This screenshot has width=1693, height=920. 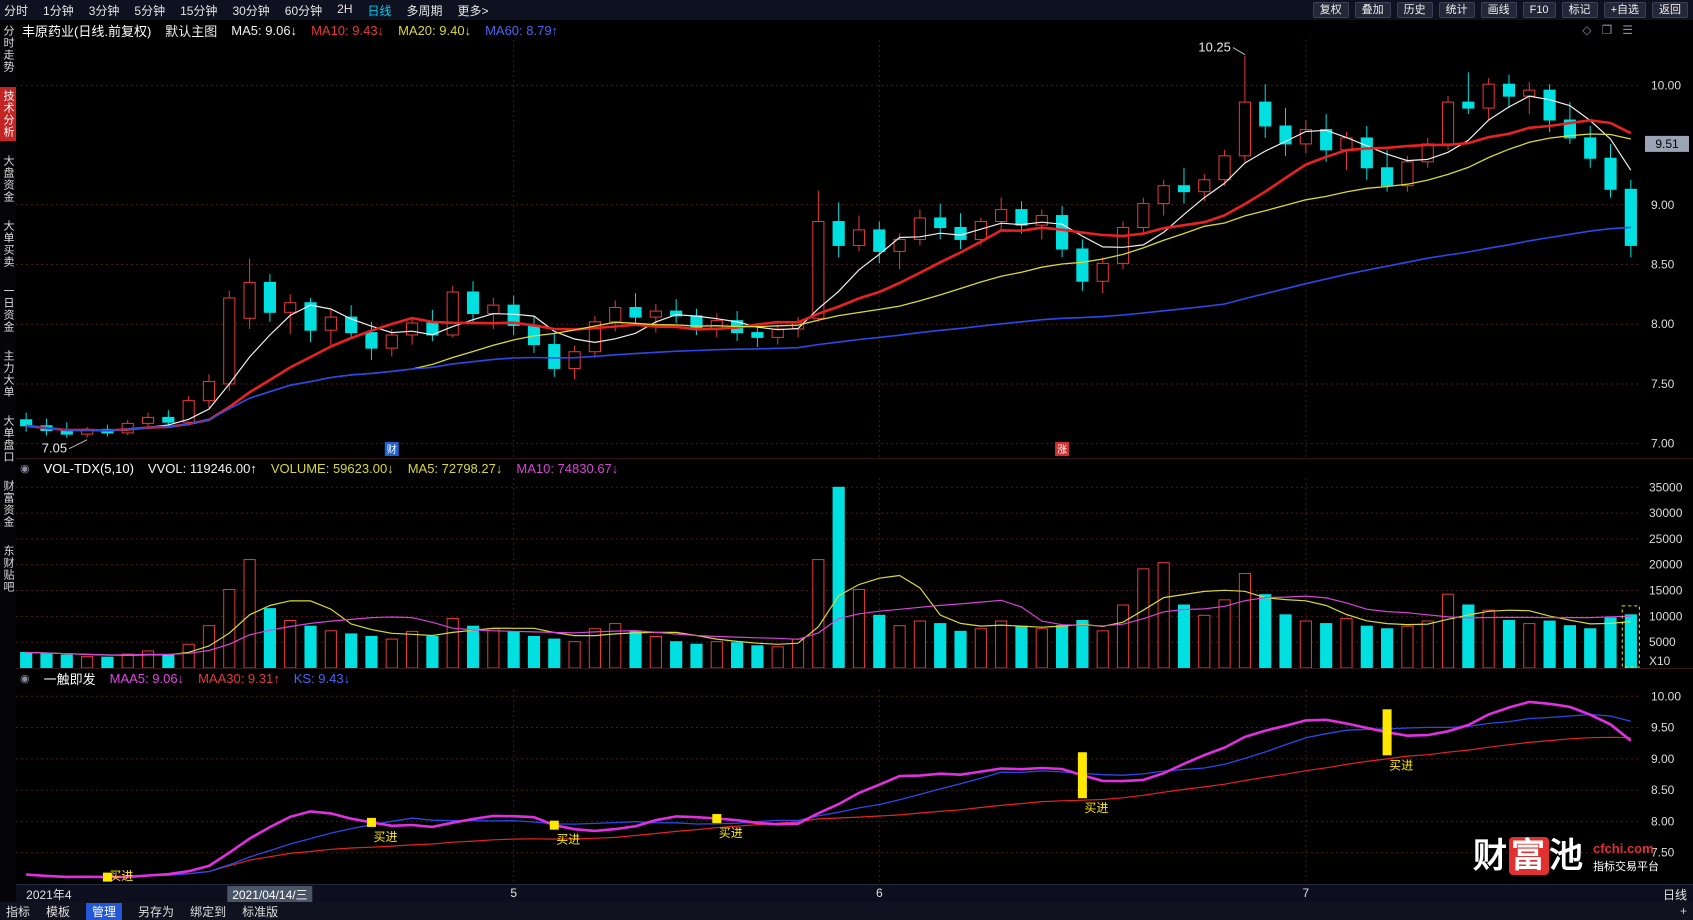 What do you see at coordinates (8, 569) in the screenshot?
I see `sidebar-item-dongcai-tieba: 东财贴吧` at bounding box center [8, 569].